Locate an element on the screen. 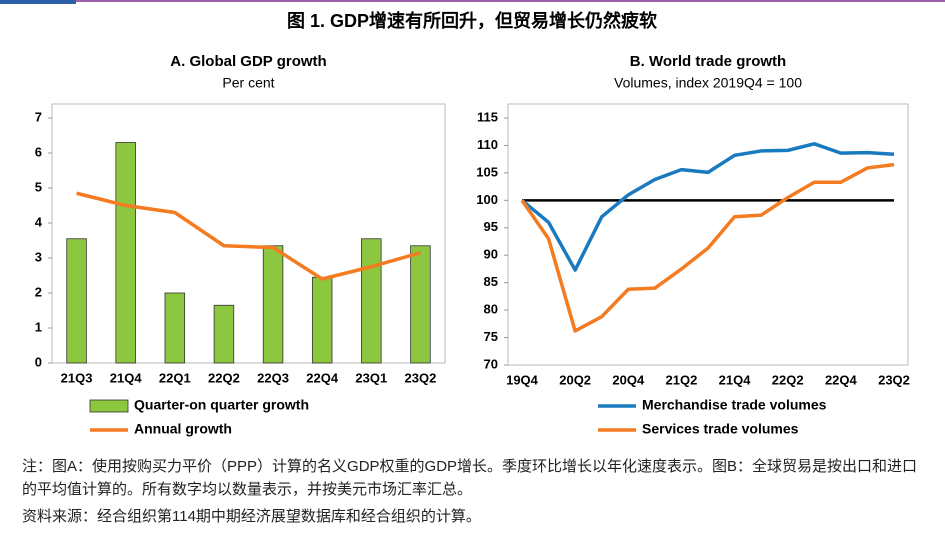 This screenshot has height=536, width=945. x-tick-label: 23Q1 is located at coordinates (371, 377).